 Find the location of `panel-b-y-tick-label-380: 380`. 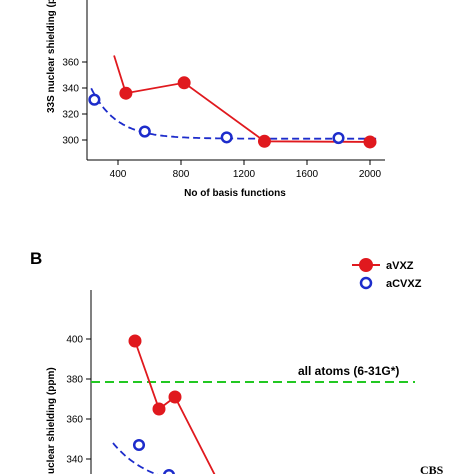

panel-b-y-tick-label-380: 380 is located at coordinates (74, 380).